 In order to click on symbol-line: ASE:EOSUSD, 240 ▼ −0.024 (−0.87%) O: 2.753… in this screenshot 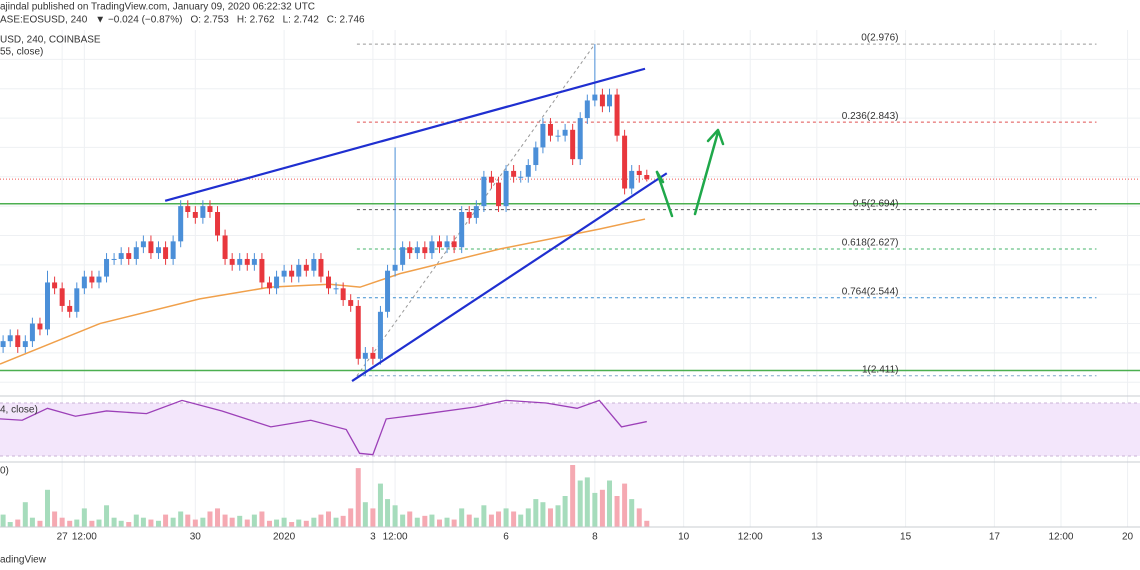, I will do `click(182, 20)`.